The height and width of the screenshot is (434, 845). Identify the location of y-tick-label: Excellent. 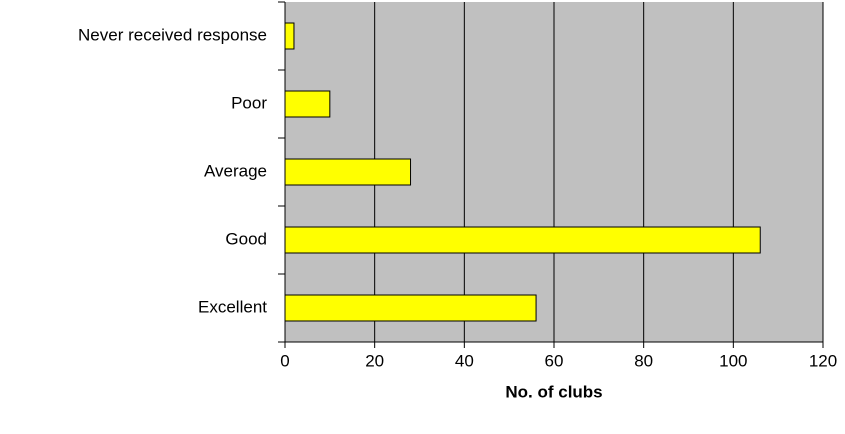
(232, 306).